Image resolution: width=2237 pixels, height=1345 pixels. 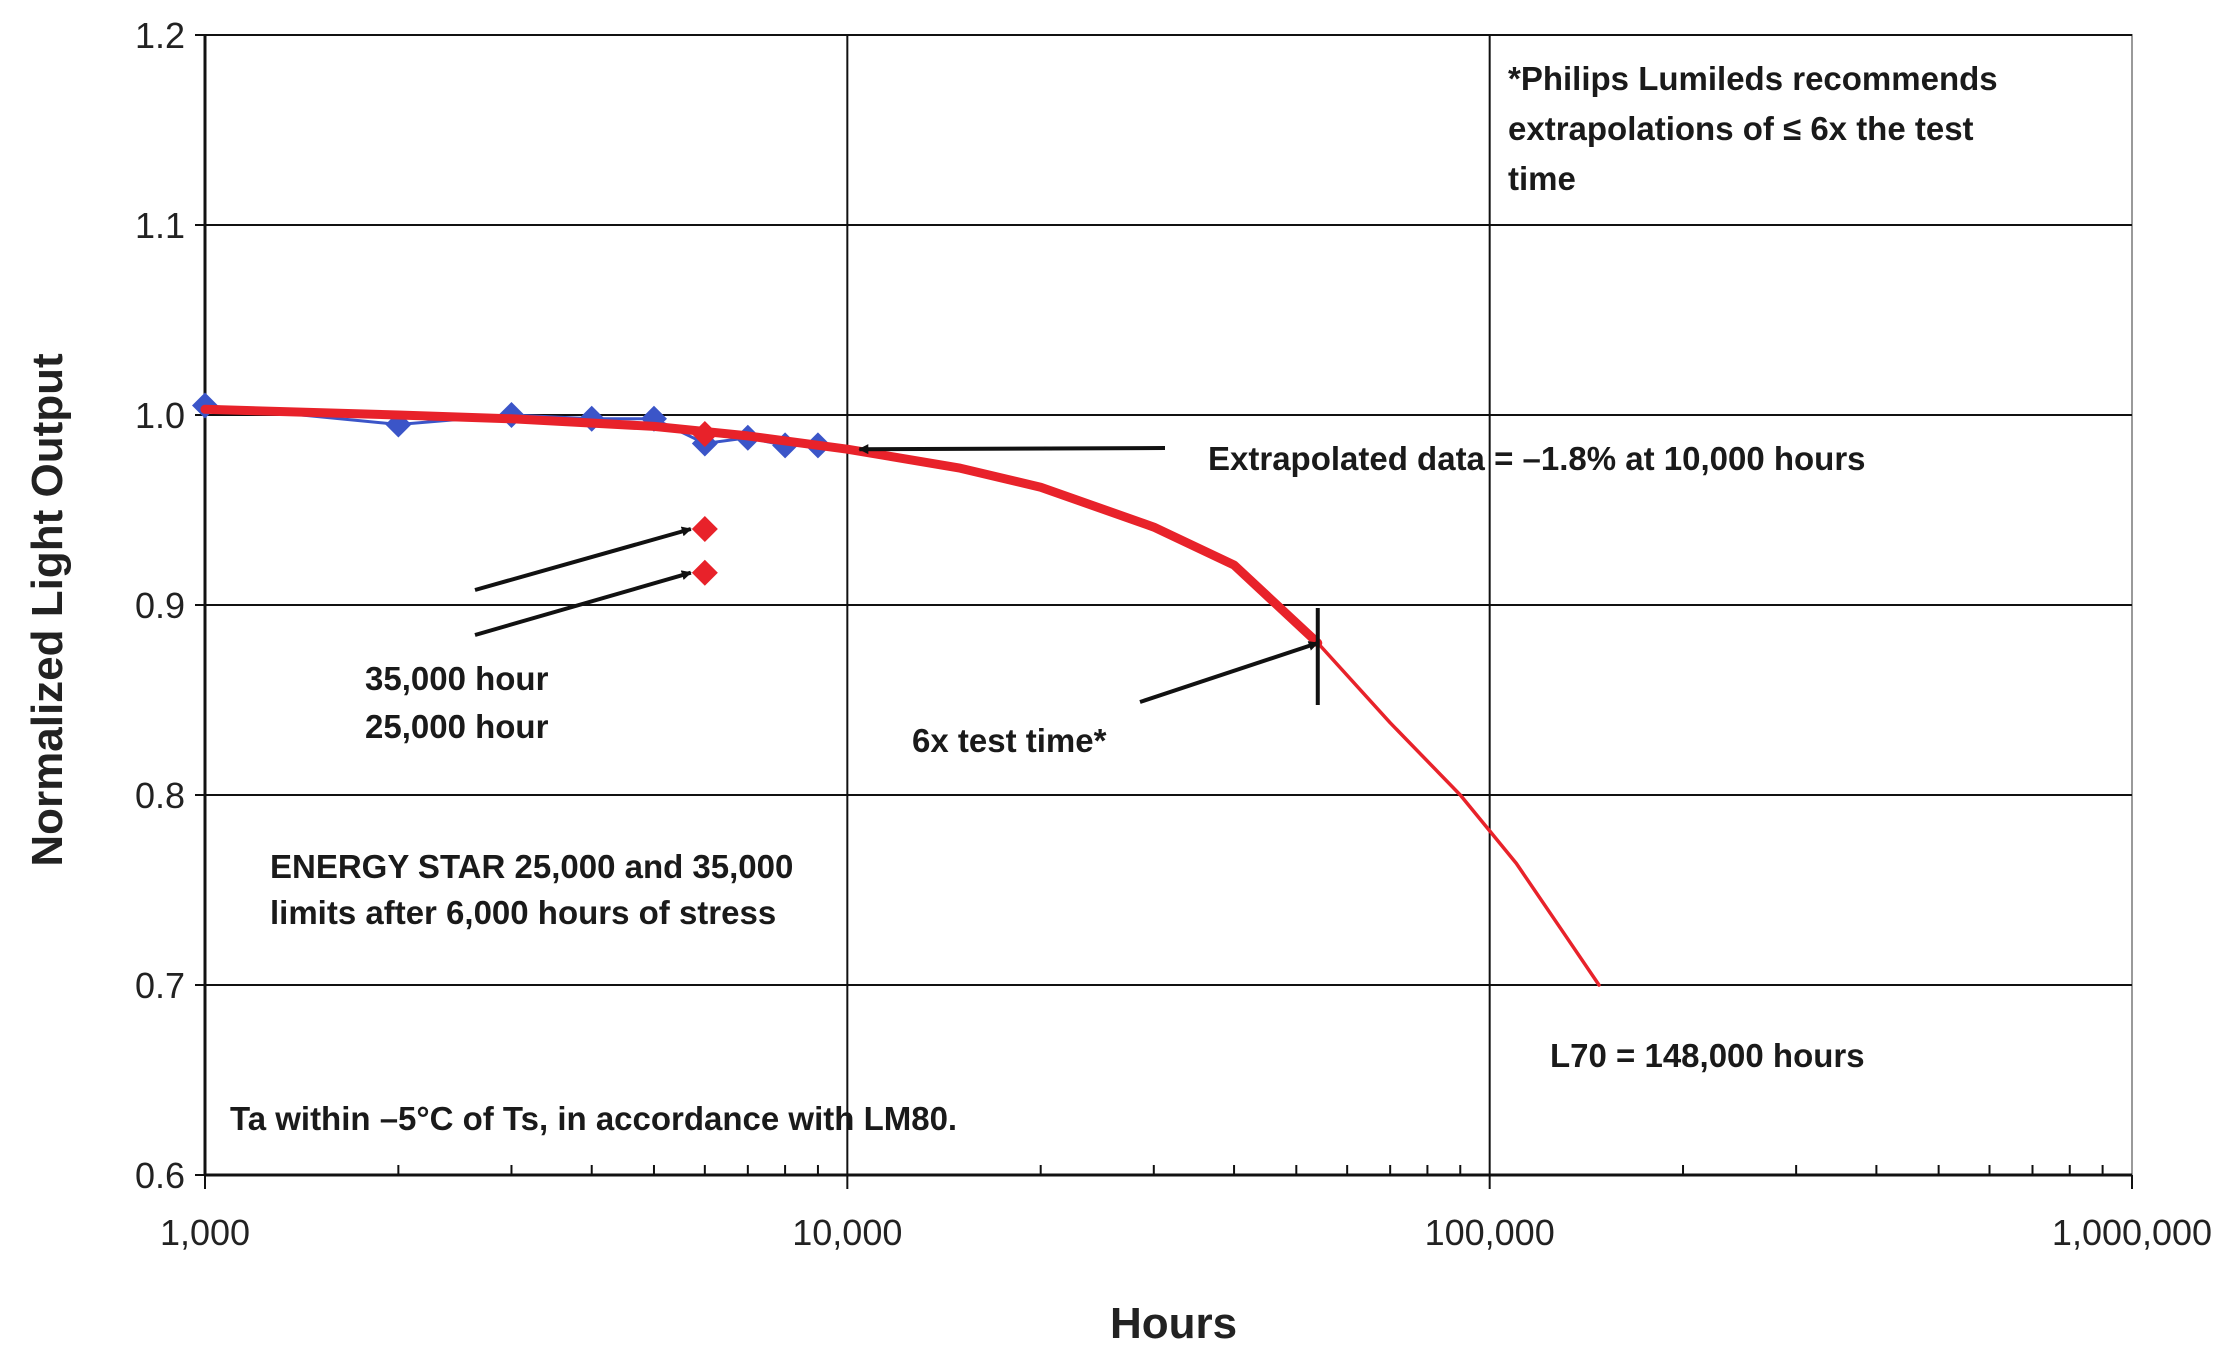 I want to click on x-tick-label: 1,000, so click(x=205, y=1232).